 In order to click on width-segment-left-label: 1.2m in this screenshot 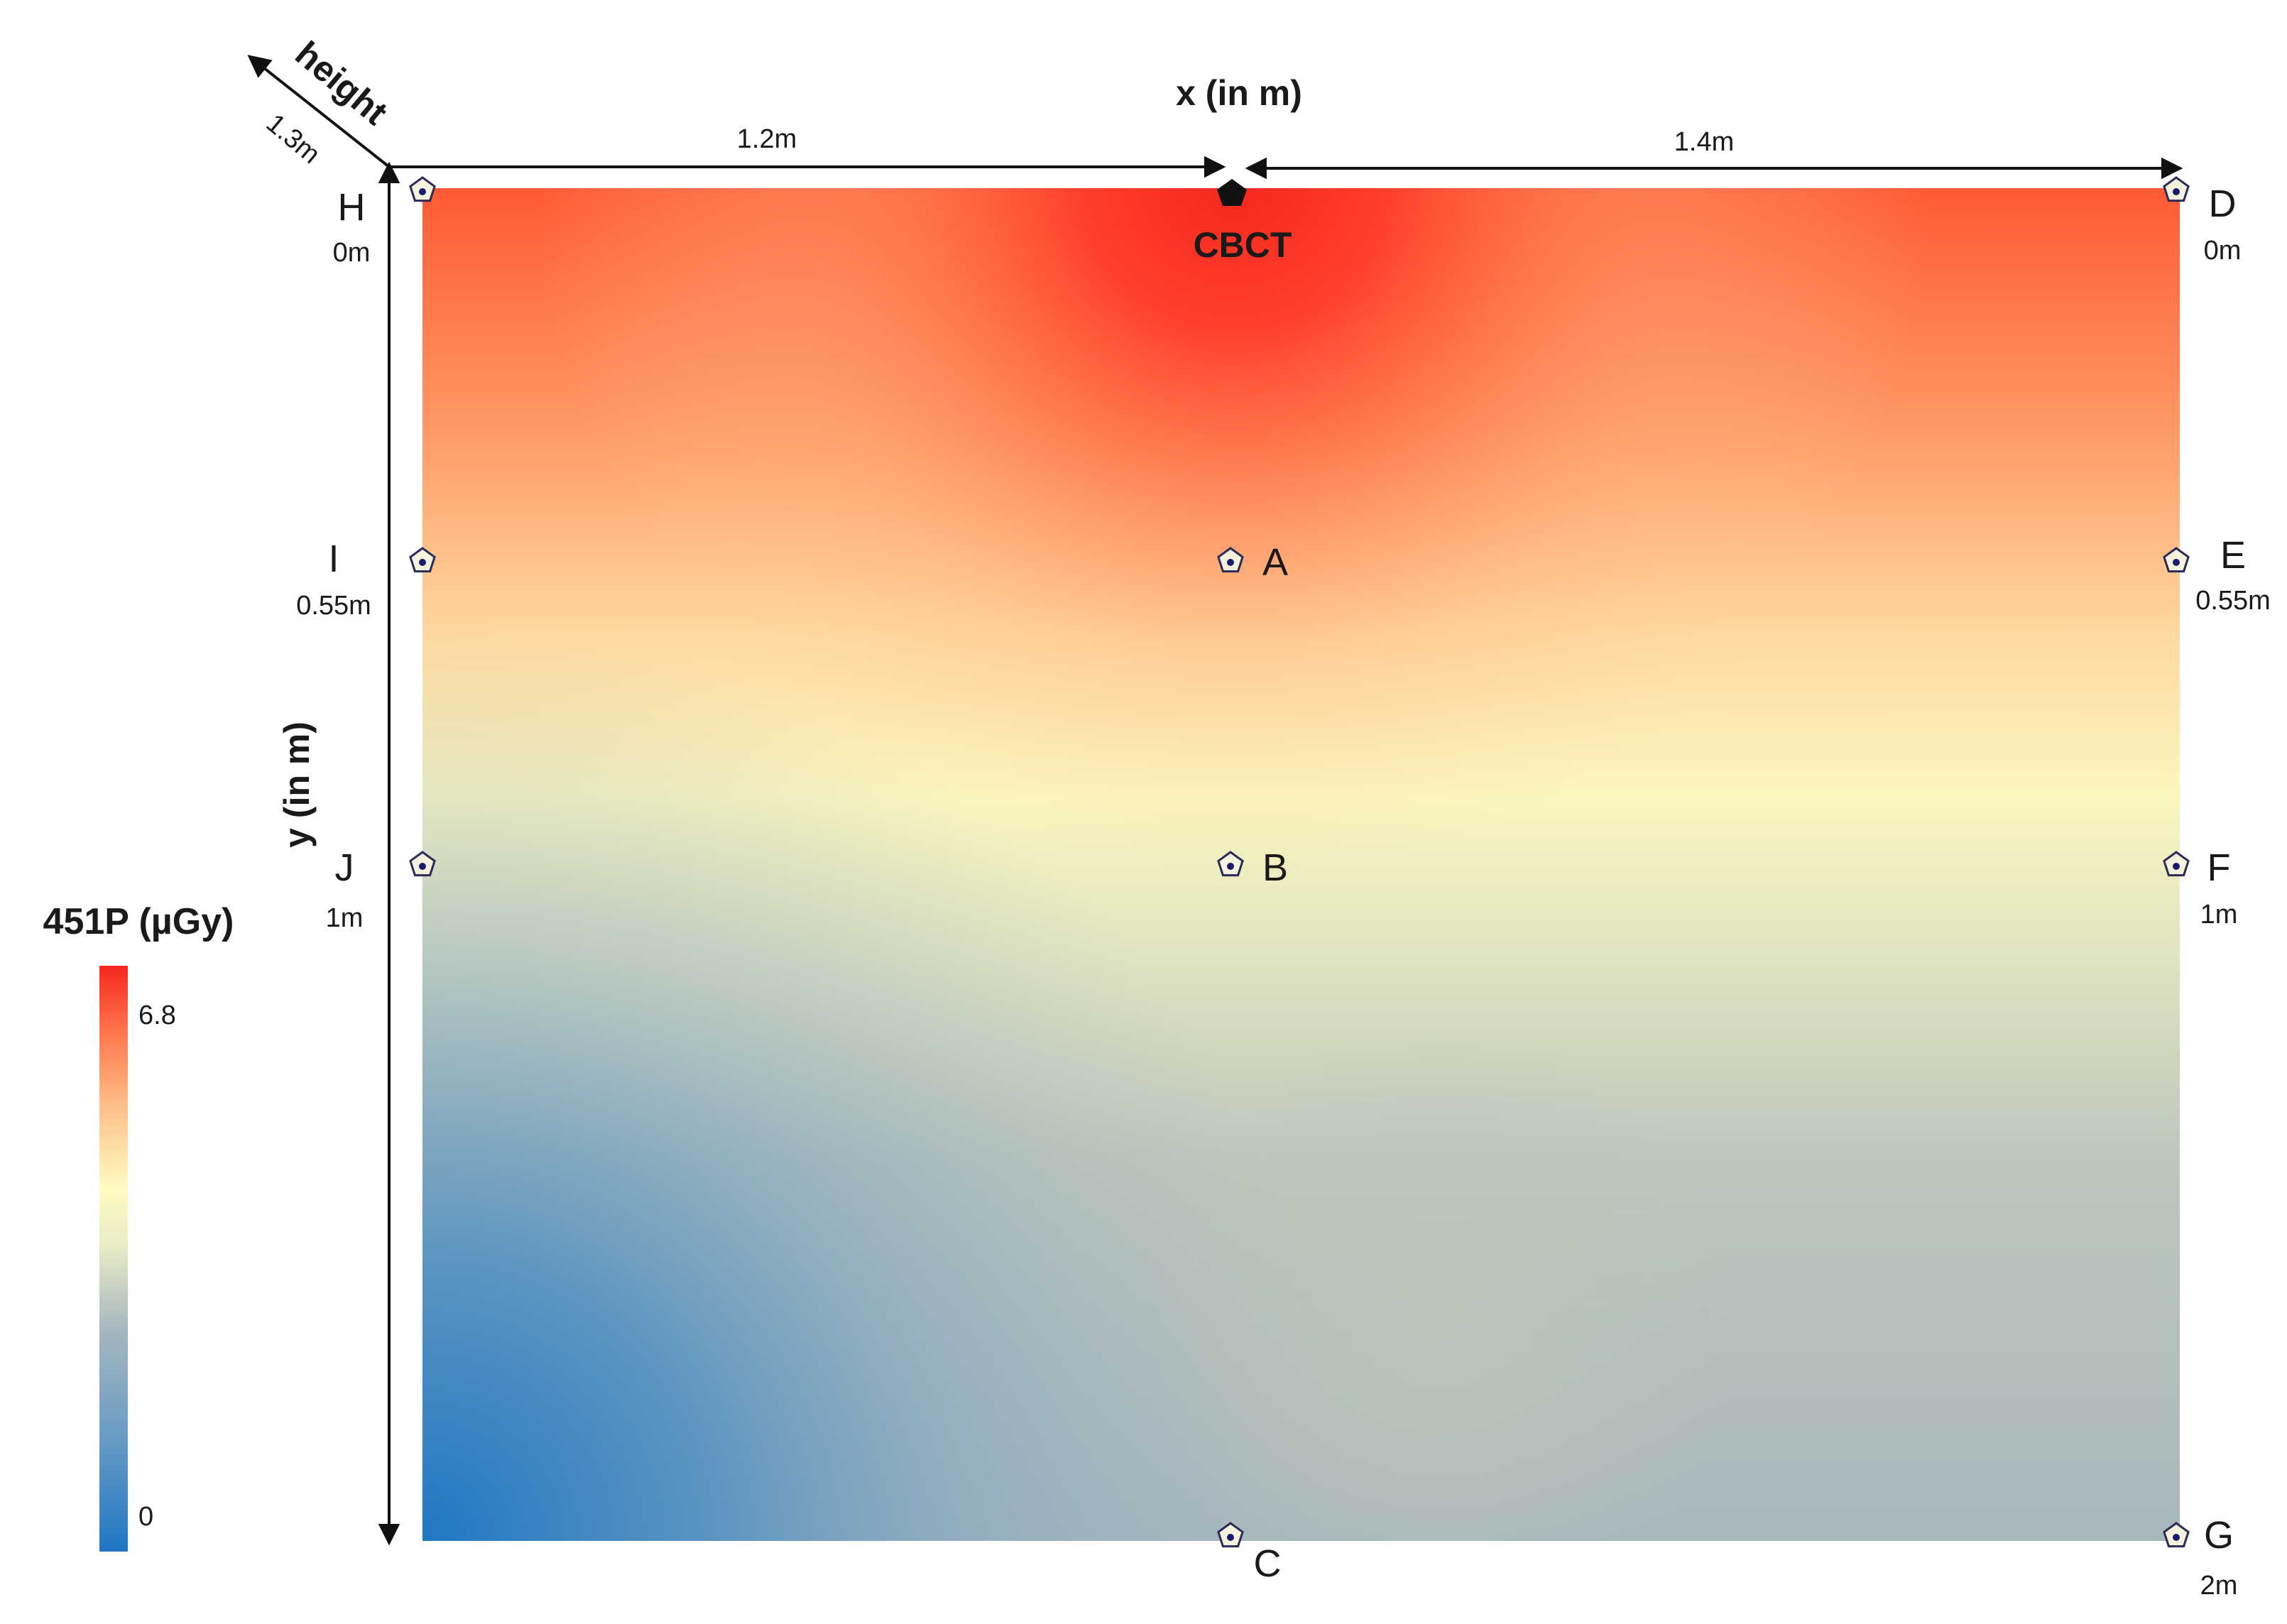, I will do `click(767, 139)`.